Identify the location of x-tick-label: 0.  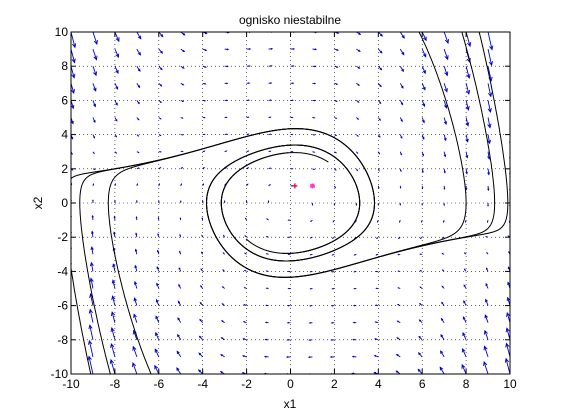
(290, 384).